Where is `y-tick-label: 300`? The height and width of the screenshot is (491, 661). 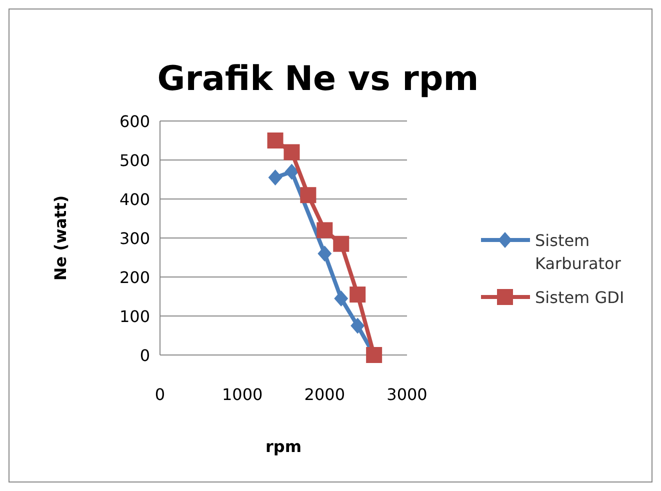
y-tick-label: 300 is located at coordinates (134, 238).